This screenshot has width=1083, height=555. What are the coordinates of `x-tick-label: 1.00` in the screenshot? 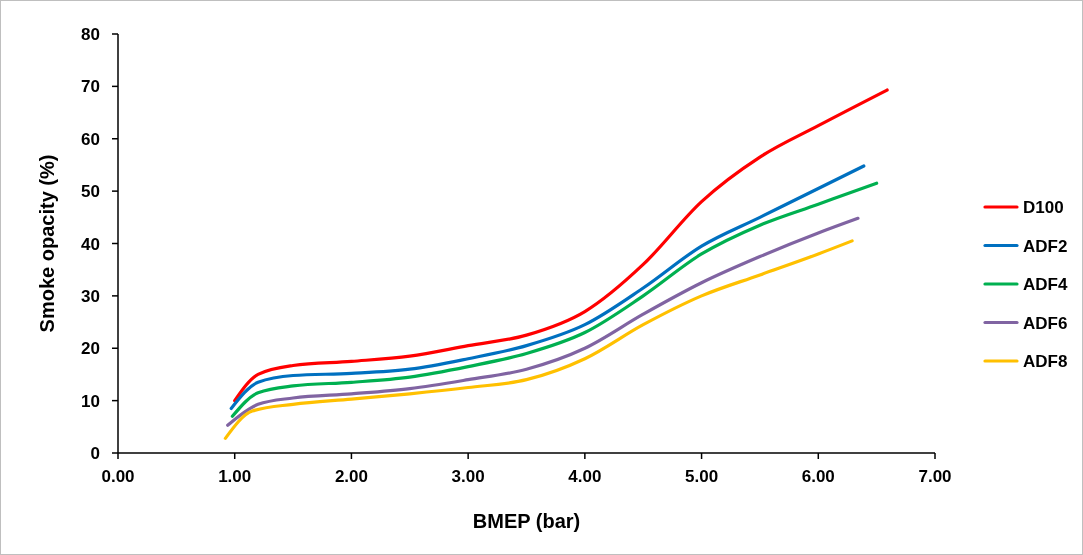 It's located at (235, 476).